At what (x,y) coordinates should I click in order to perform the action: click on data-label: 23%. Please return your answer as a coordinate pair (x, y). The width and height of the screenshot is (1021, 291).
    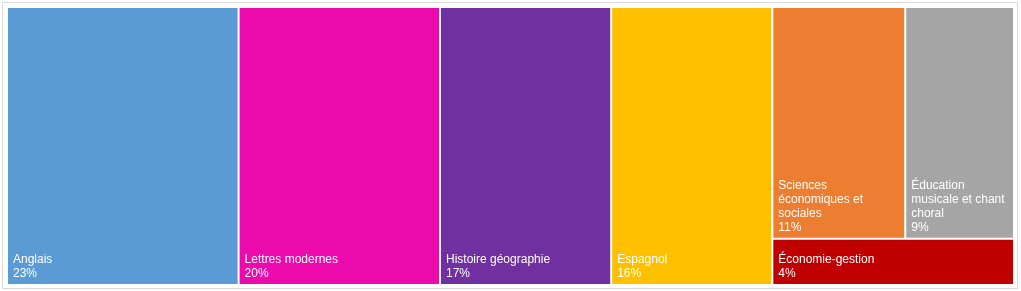
    Looking at the image, I should click on (25, 273).